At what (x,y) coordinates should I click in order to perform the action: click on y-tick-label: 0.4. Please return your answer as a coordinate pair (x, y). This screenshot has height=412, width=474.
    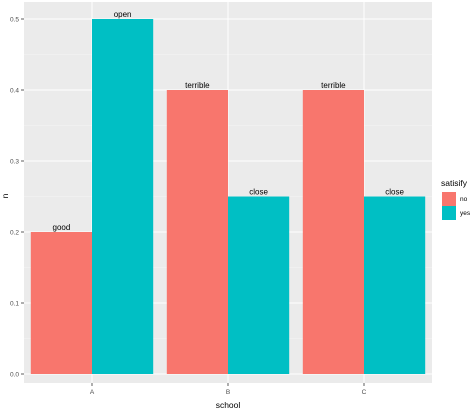
    Looking at the image, I should click on (14, 90).